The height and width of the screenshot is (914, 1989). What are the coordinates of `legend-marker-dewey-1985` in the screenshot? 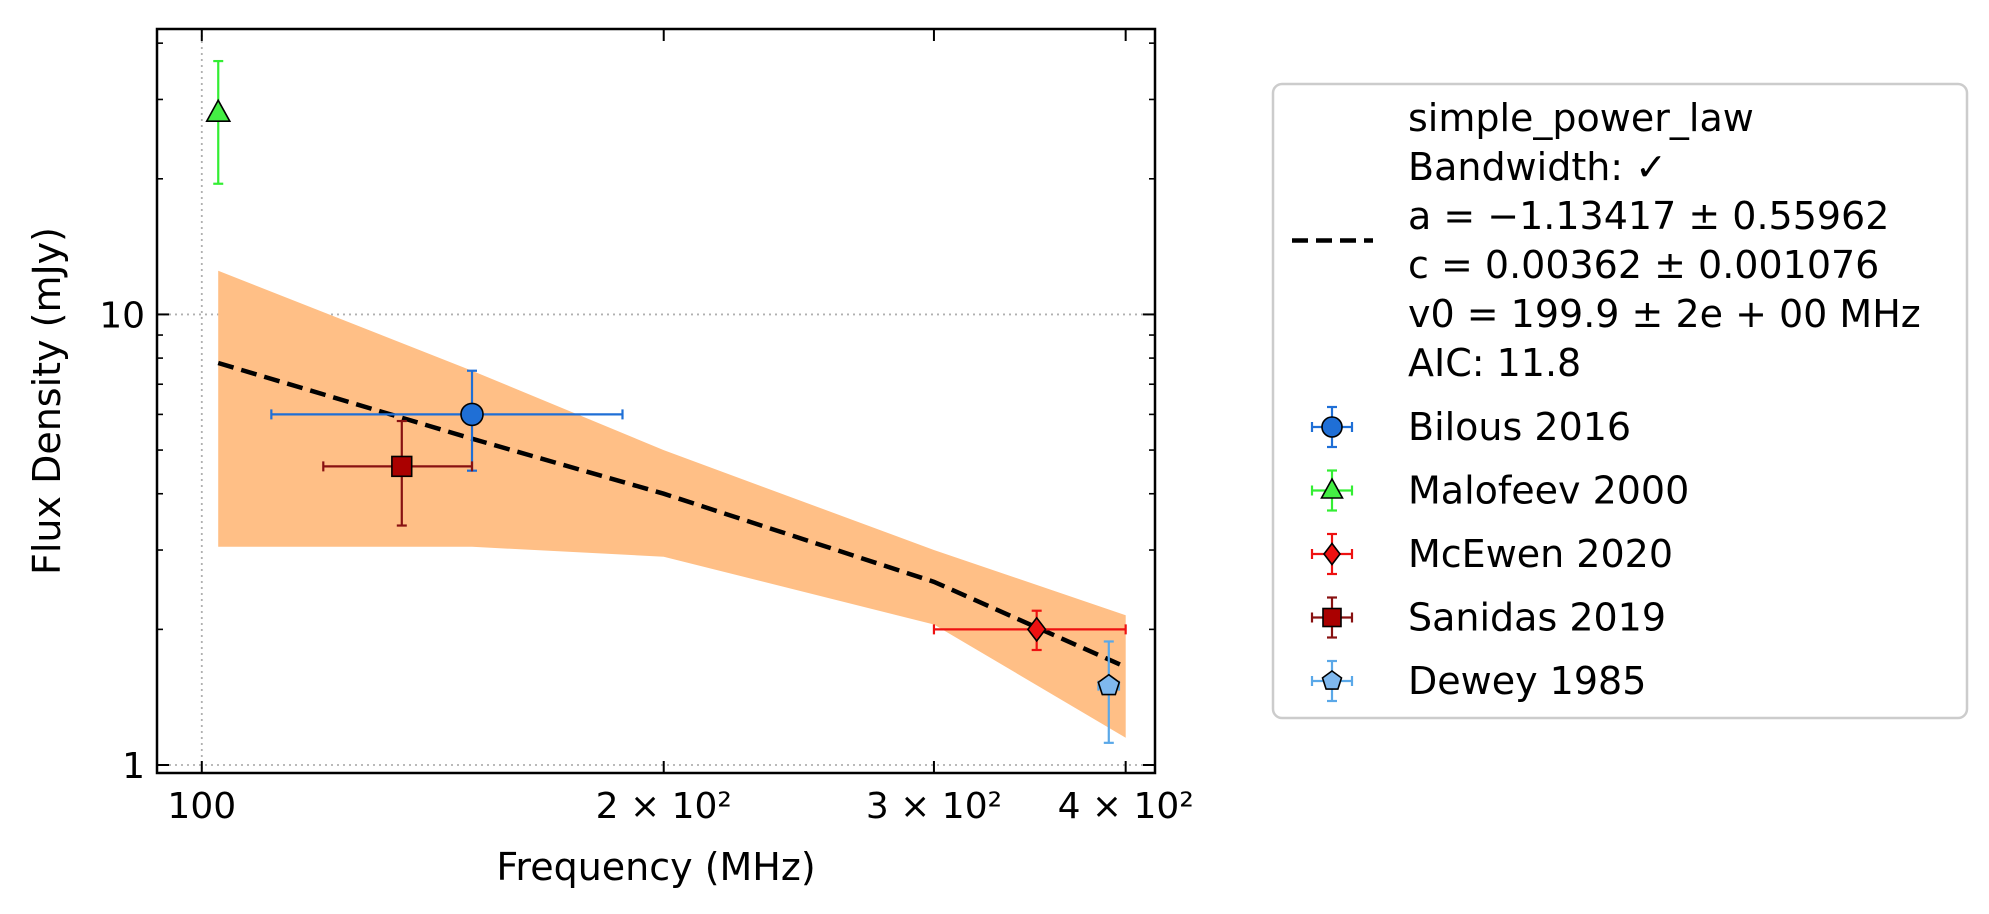 It's located at (1332, 680).